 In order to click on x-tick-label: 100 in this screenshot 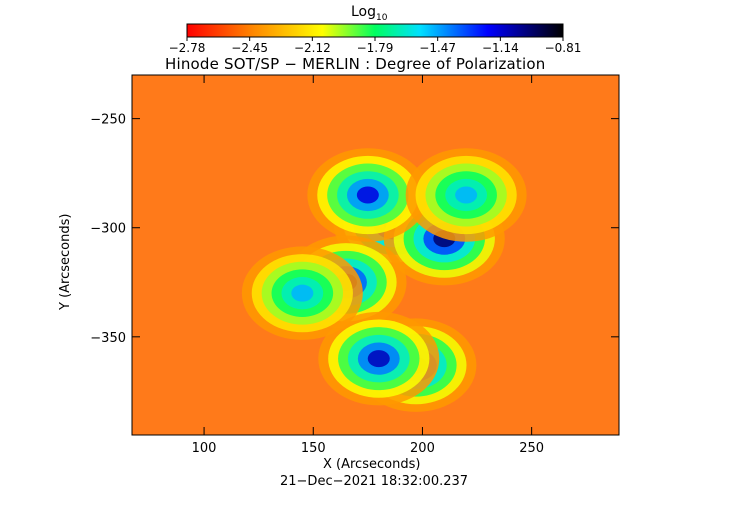, I will do `click(204, 448)`.